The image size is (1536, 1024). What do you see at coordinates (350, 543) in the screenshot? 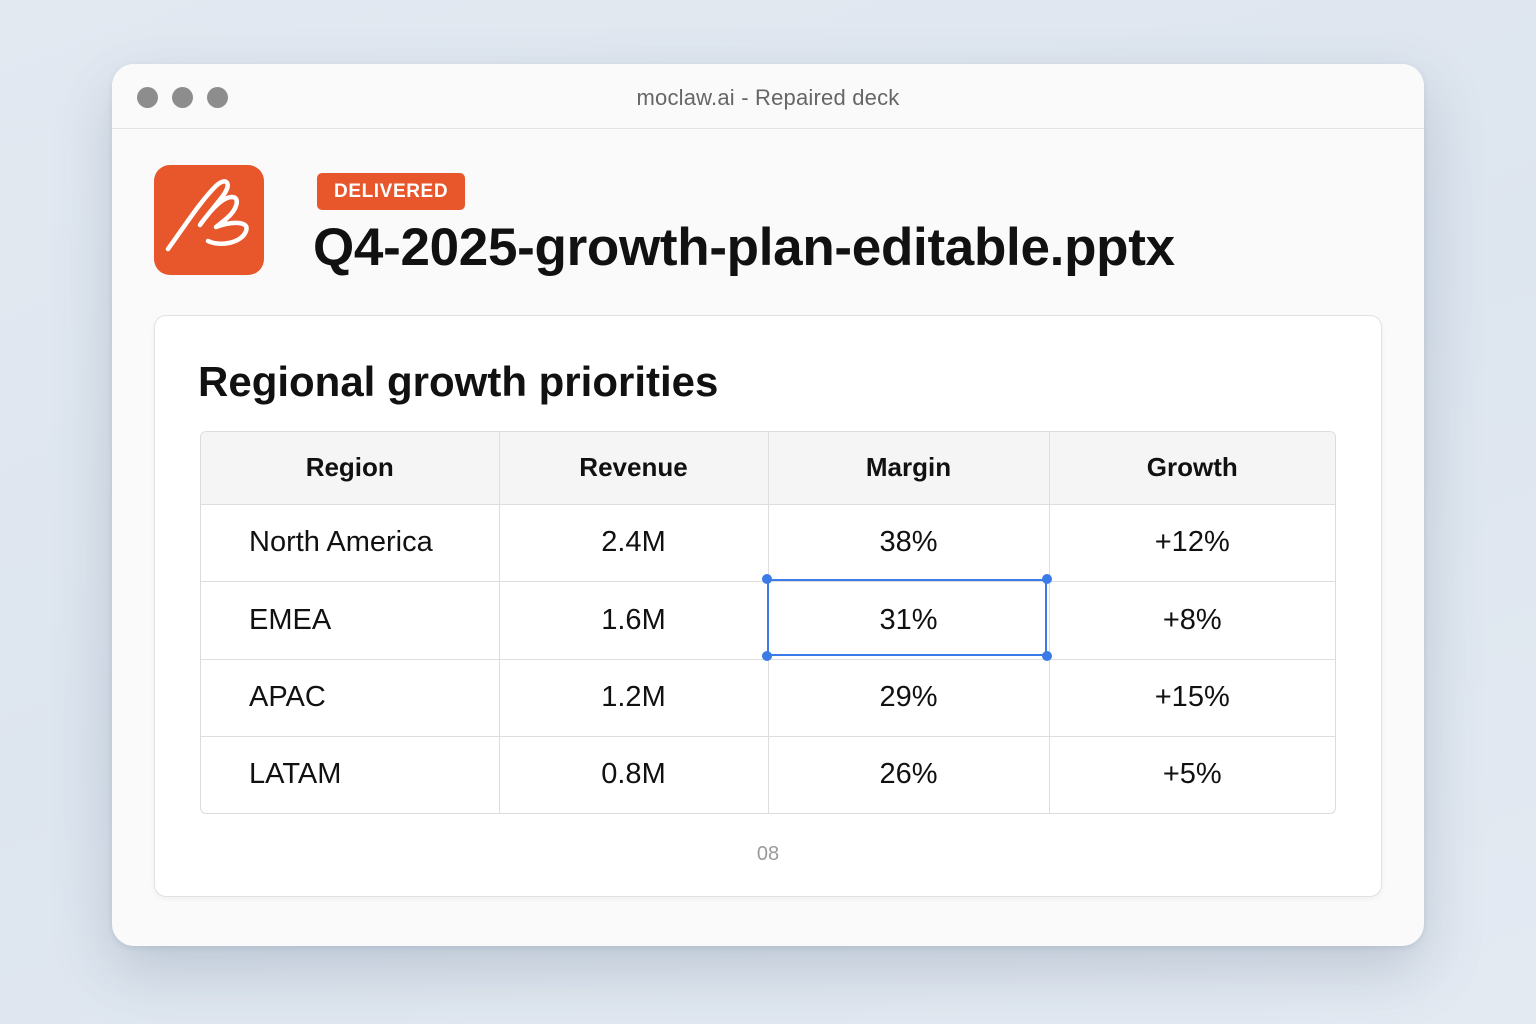
I see `table-cell: North America` at bounding box center [350, 543].